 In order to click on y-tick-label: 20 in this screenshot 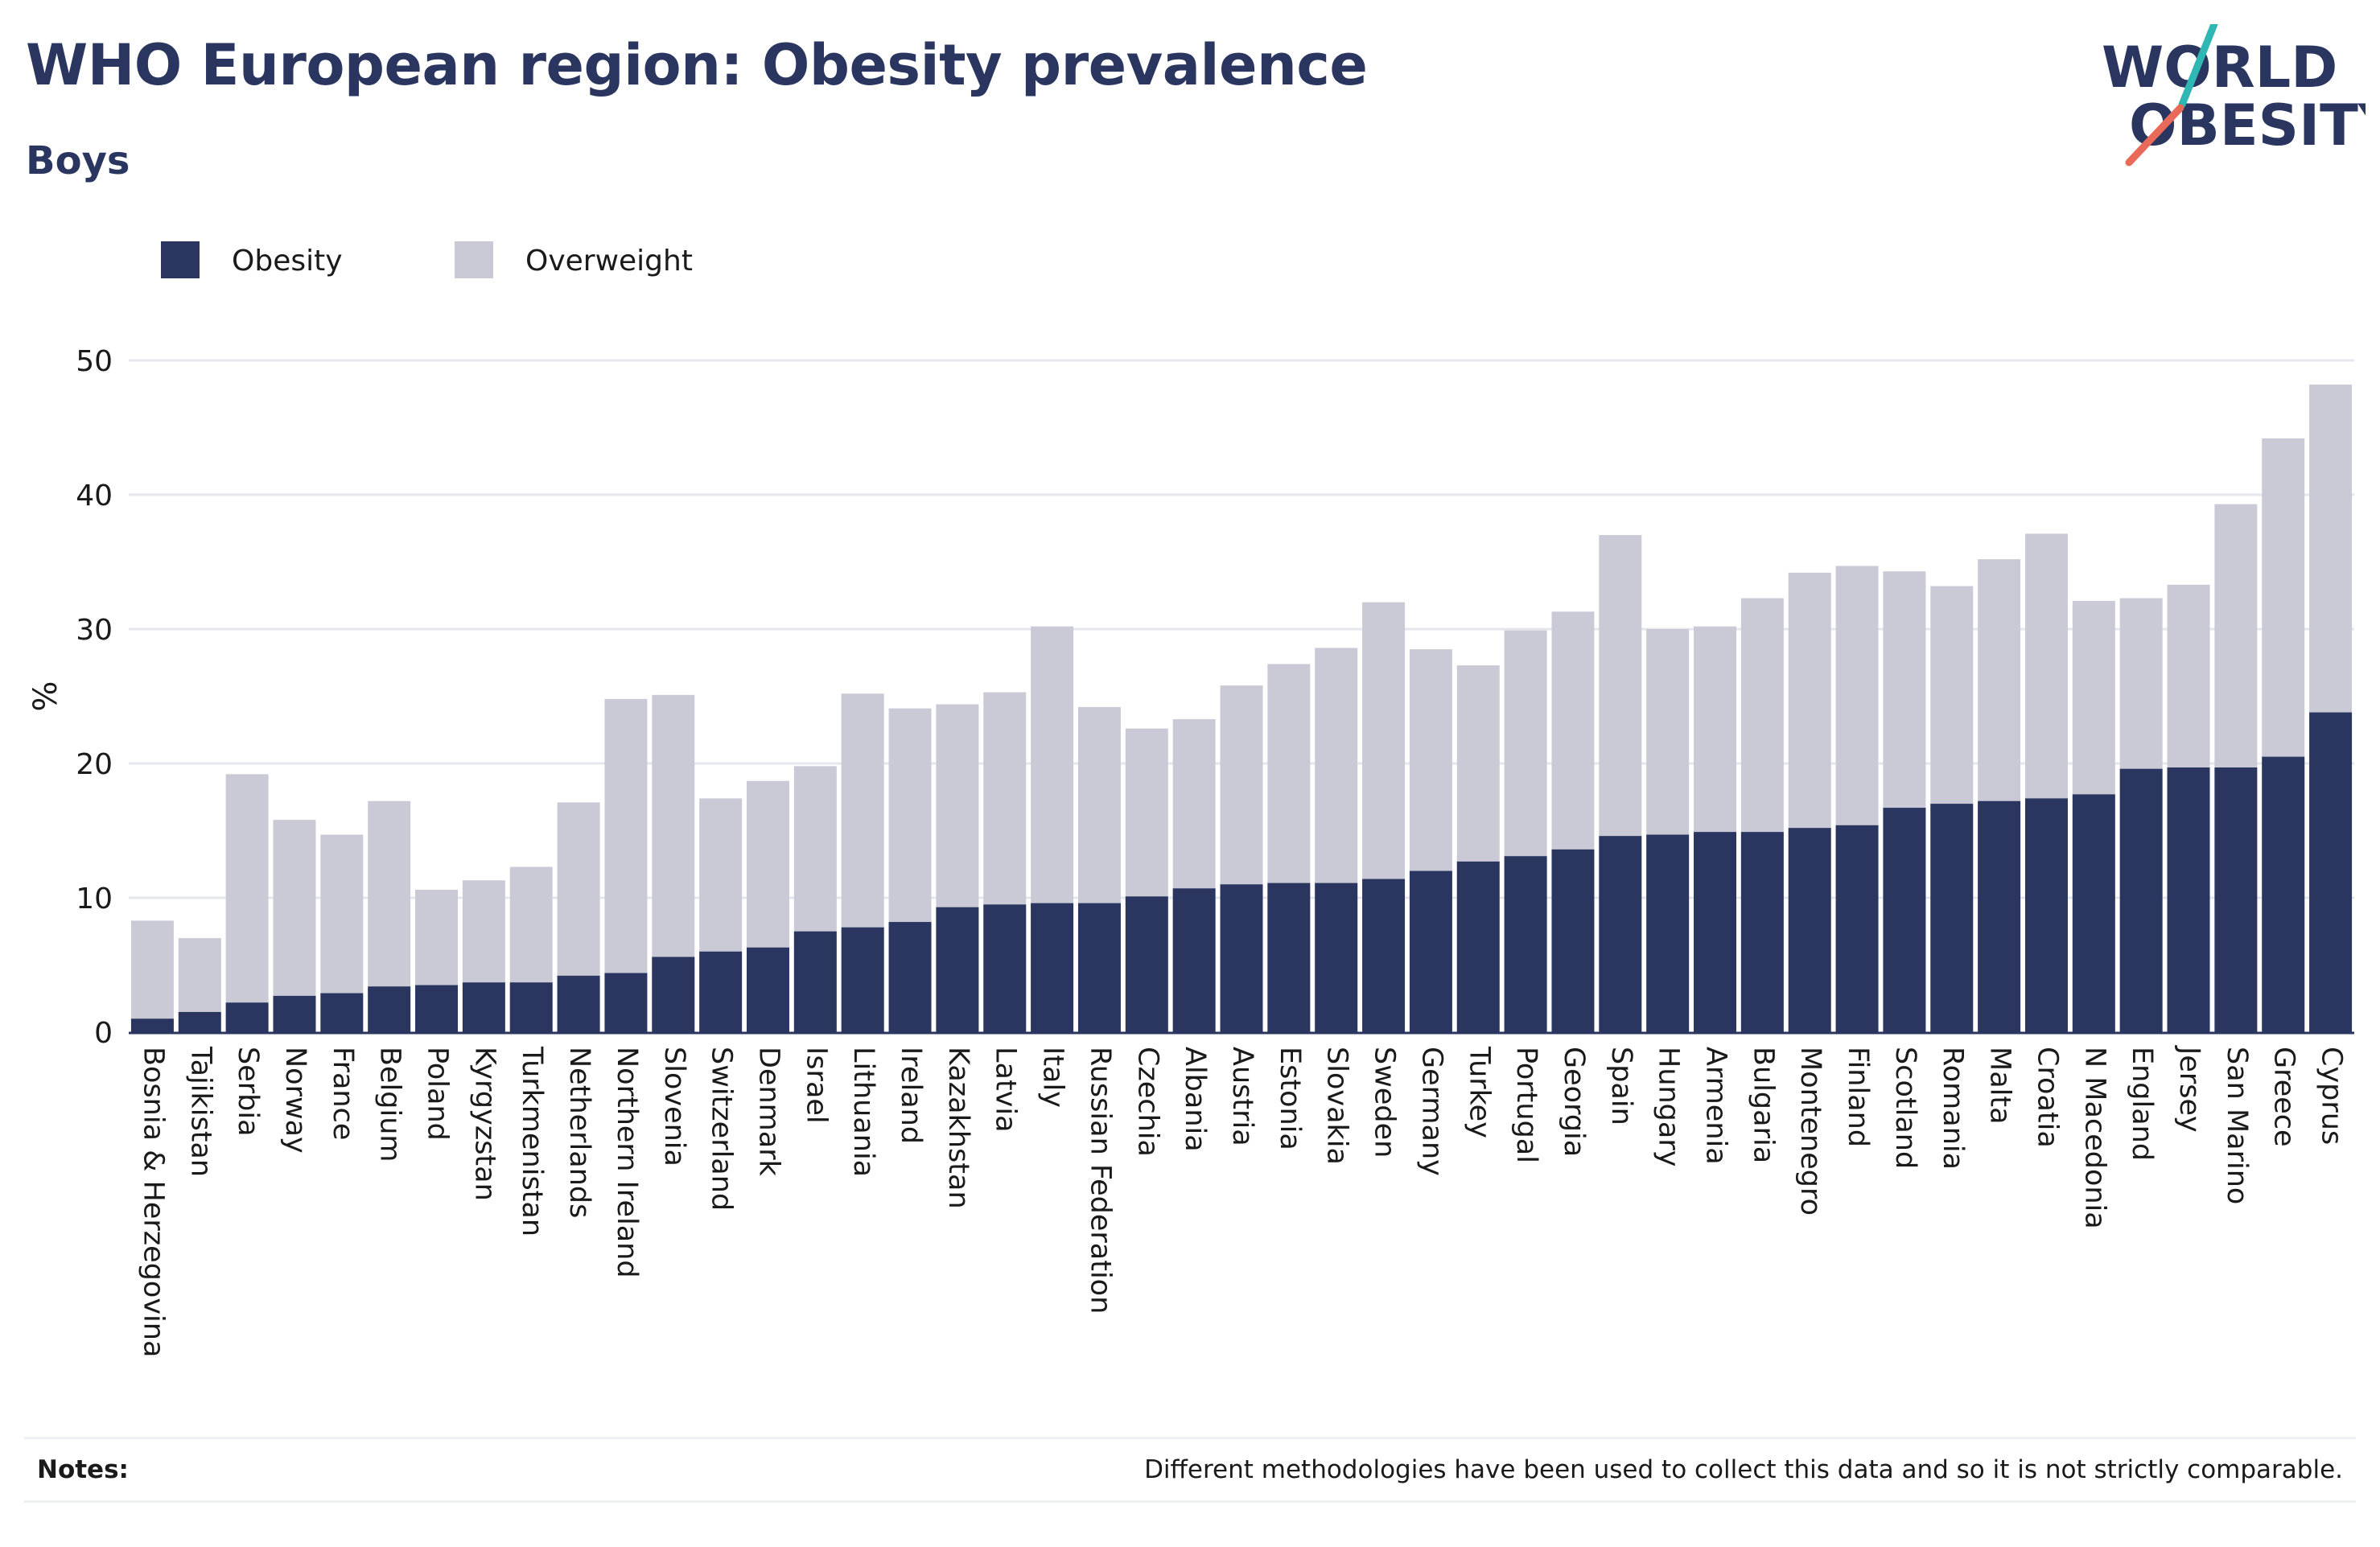, I will do `click(94, 764)`.